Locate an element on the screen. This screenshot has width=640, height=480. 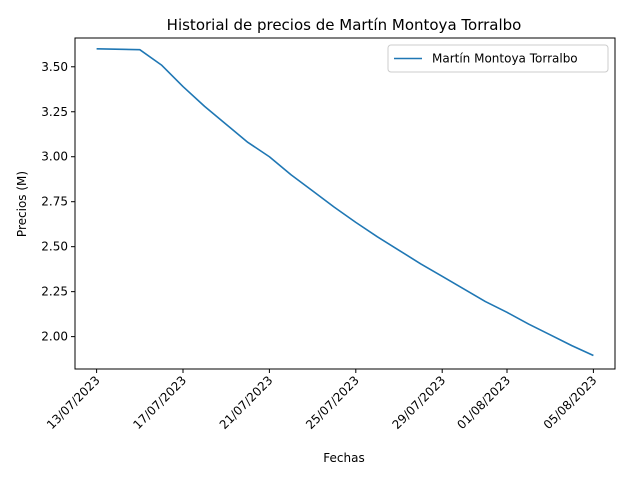
y-tick-label: 3.50 is located at coordinates (54, 67).